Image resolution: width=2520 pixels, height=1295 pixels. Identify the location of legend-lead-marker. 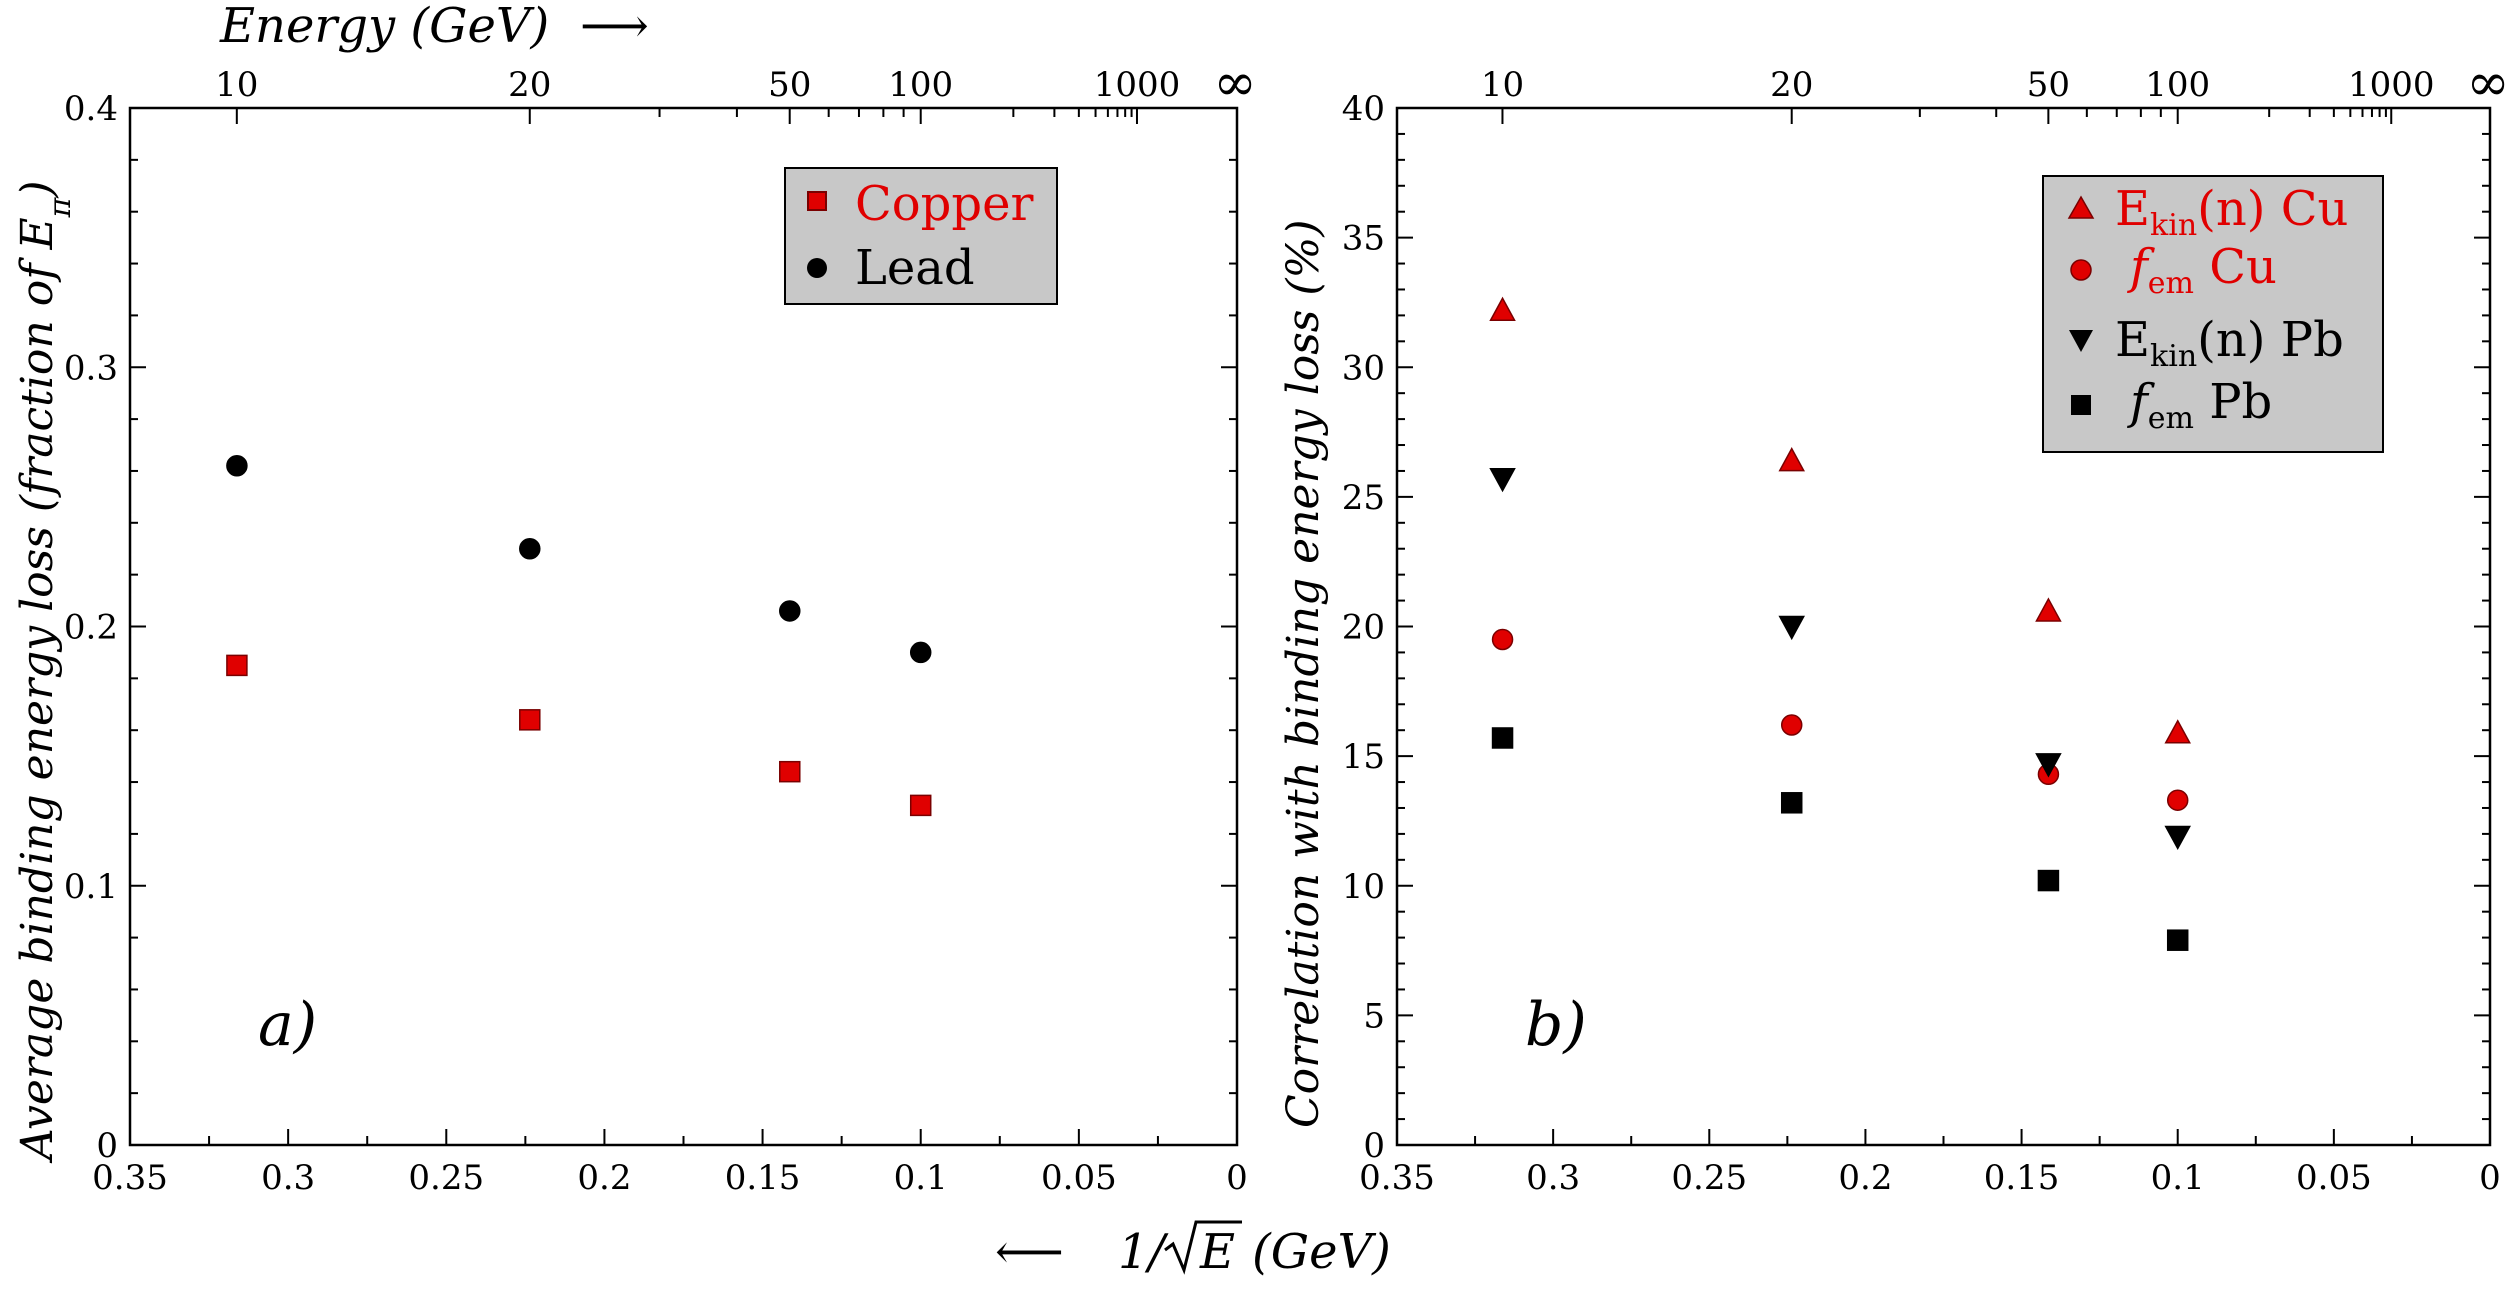
(817, 268).